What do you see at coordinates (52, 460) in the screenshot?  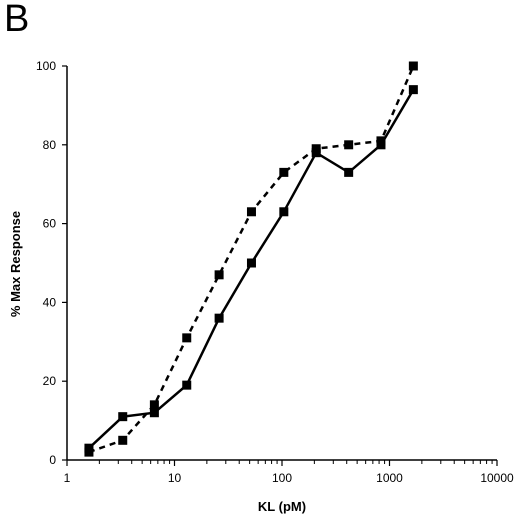 I see `y-tick-label: 0` at bounding box center [52, 460].